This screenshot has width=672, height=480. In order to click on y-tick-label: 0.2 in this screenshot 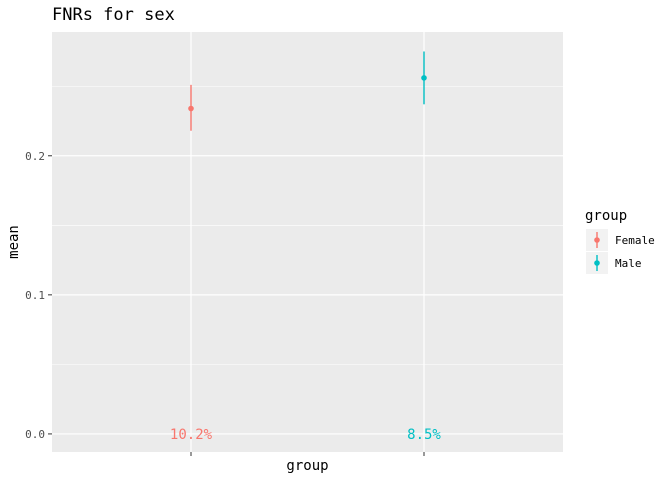, I will do `click(35, 156)`.